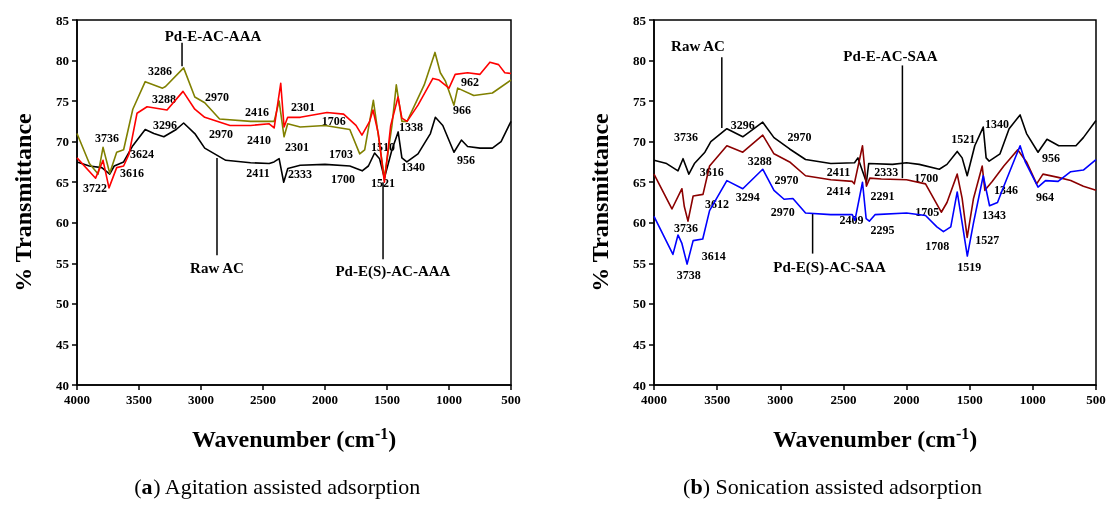 The image size is (1111, 506). Describe the element at coordinates (688, 274) in the screenshot. I see `annotation: 3738` at that location.